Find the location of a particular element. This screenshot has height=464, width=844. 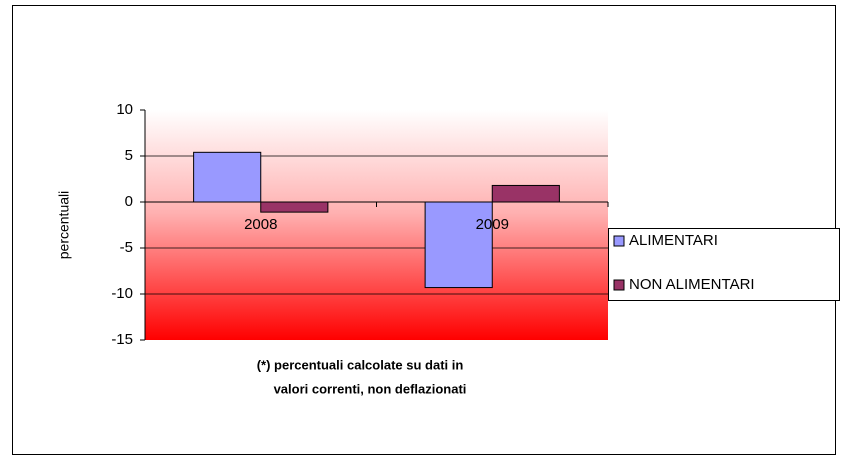

y-tick-label: -10 is located at coordinates (122, 293).